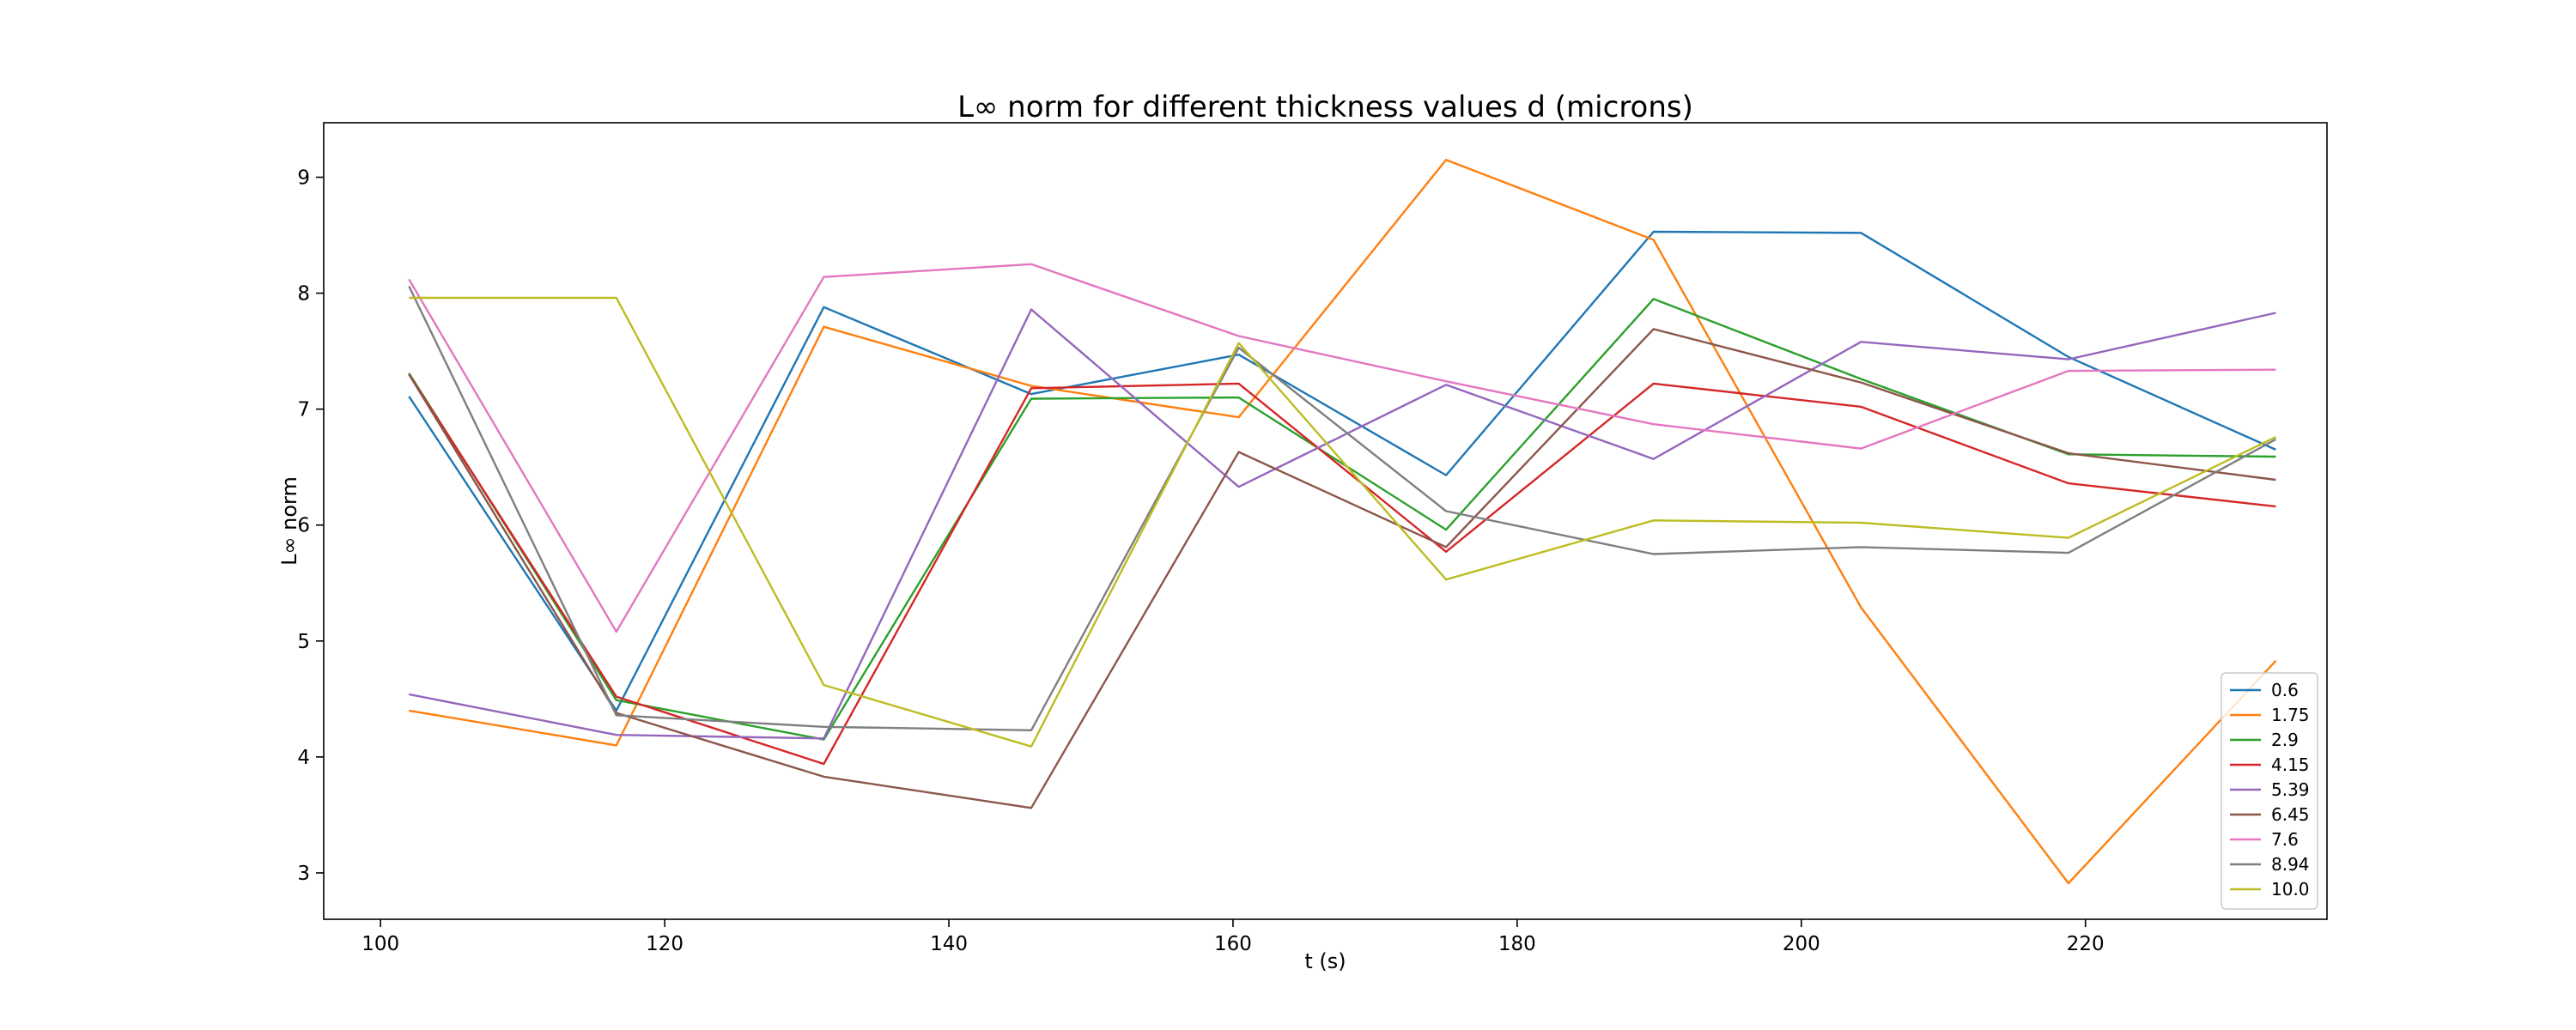  What do you see at coordinates (1325, 961) in the screenshot?
I see `x-axis-label: t (s)` at bounding box center [1325, 961].